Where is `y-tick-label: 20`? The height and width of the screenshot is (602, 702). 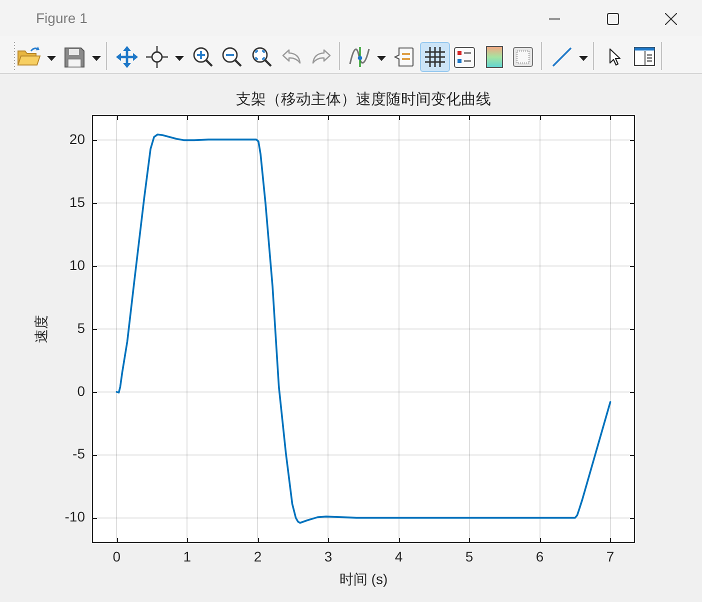 y-tick-label: 20 is located at coordinates (77, 139).